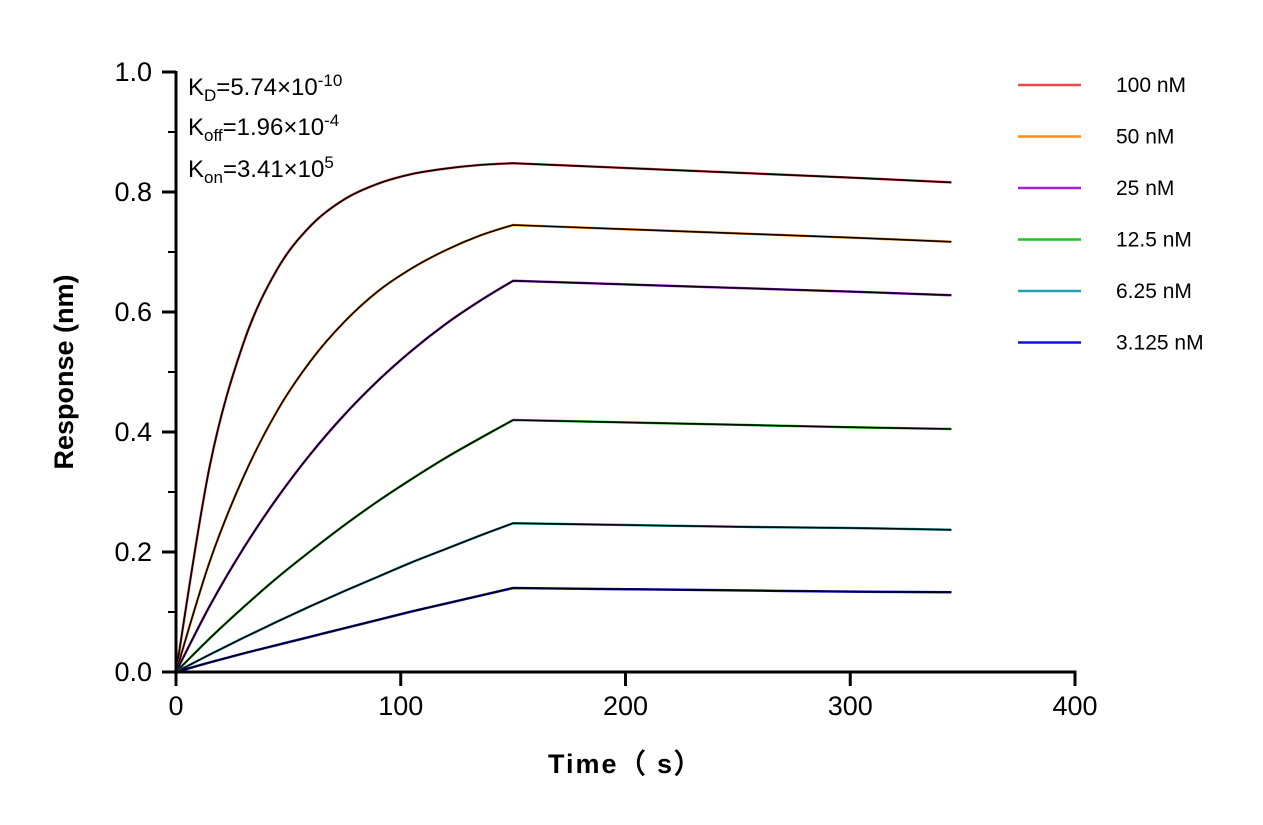  Describe the element at coordinates (210, 95) in the screenshot. I see `kd-sub: D` at that location.